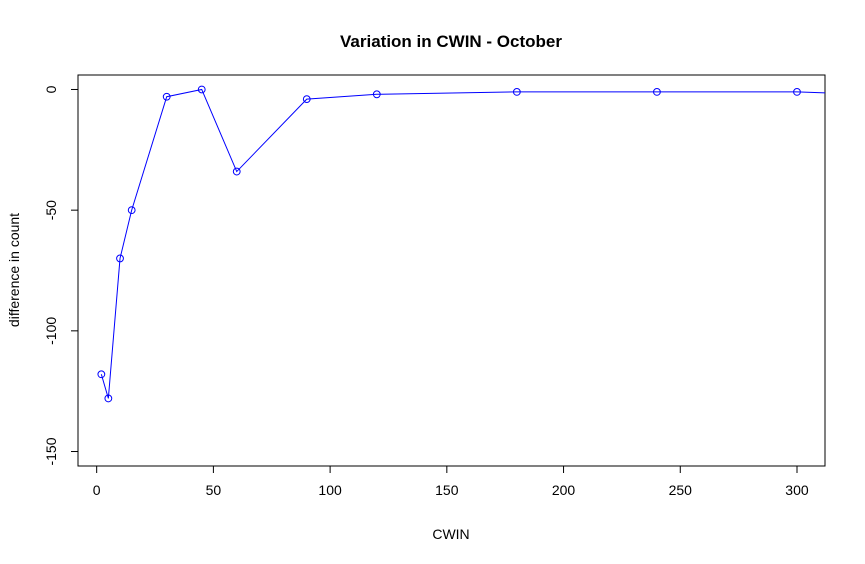 This screenshot has width=865, height=564. Describe the element at coordinates (97, 490) in the screenshot. I see `x-tick-label: 0` at that location.